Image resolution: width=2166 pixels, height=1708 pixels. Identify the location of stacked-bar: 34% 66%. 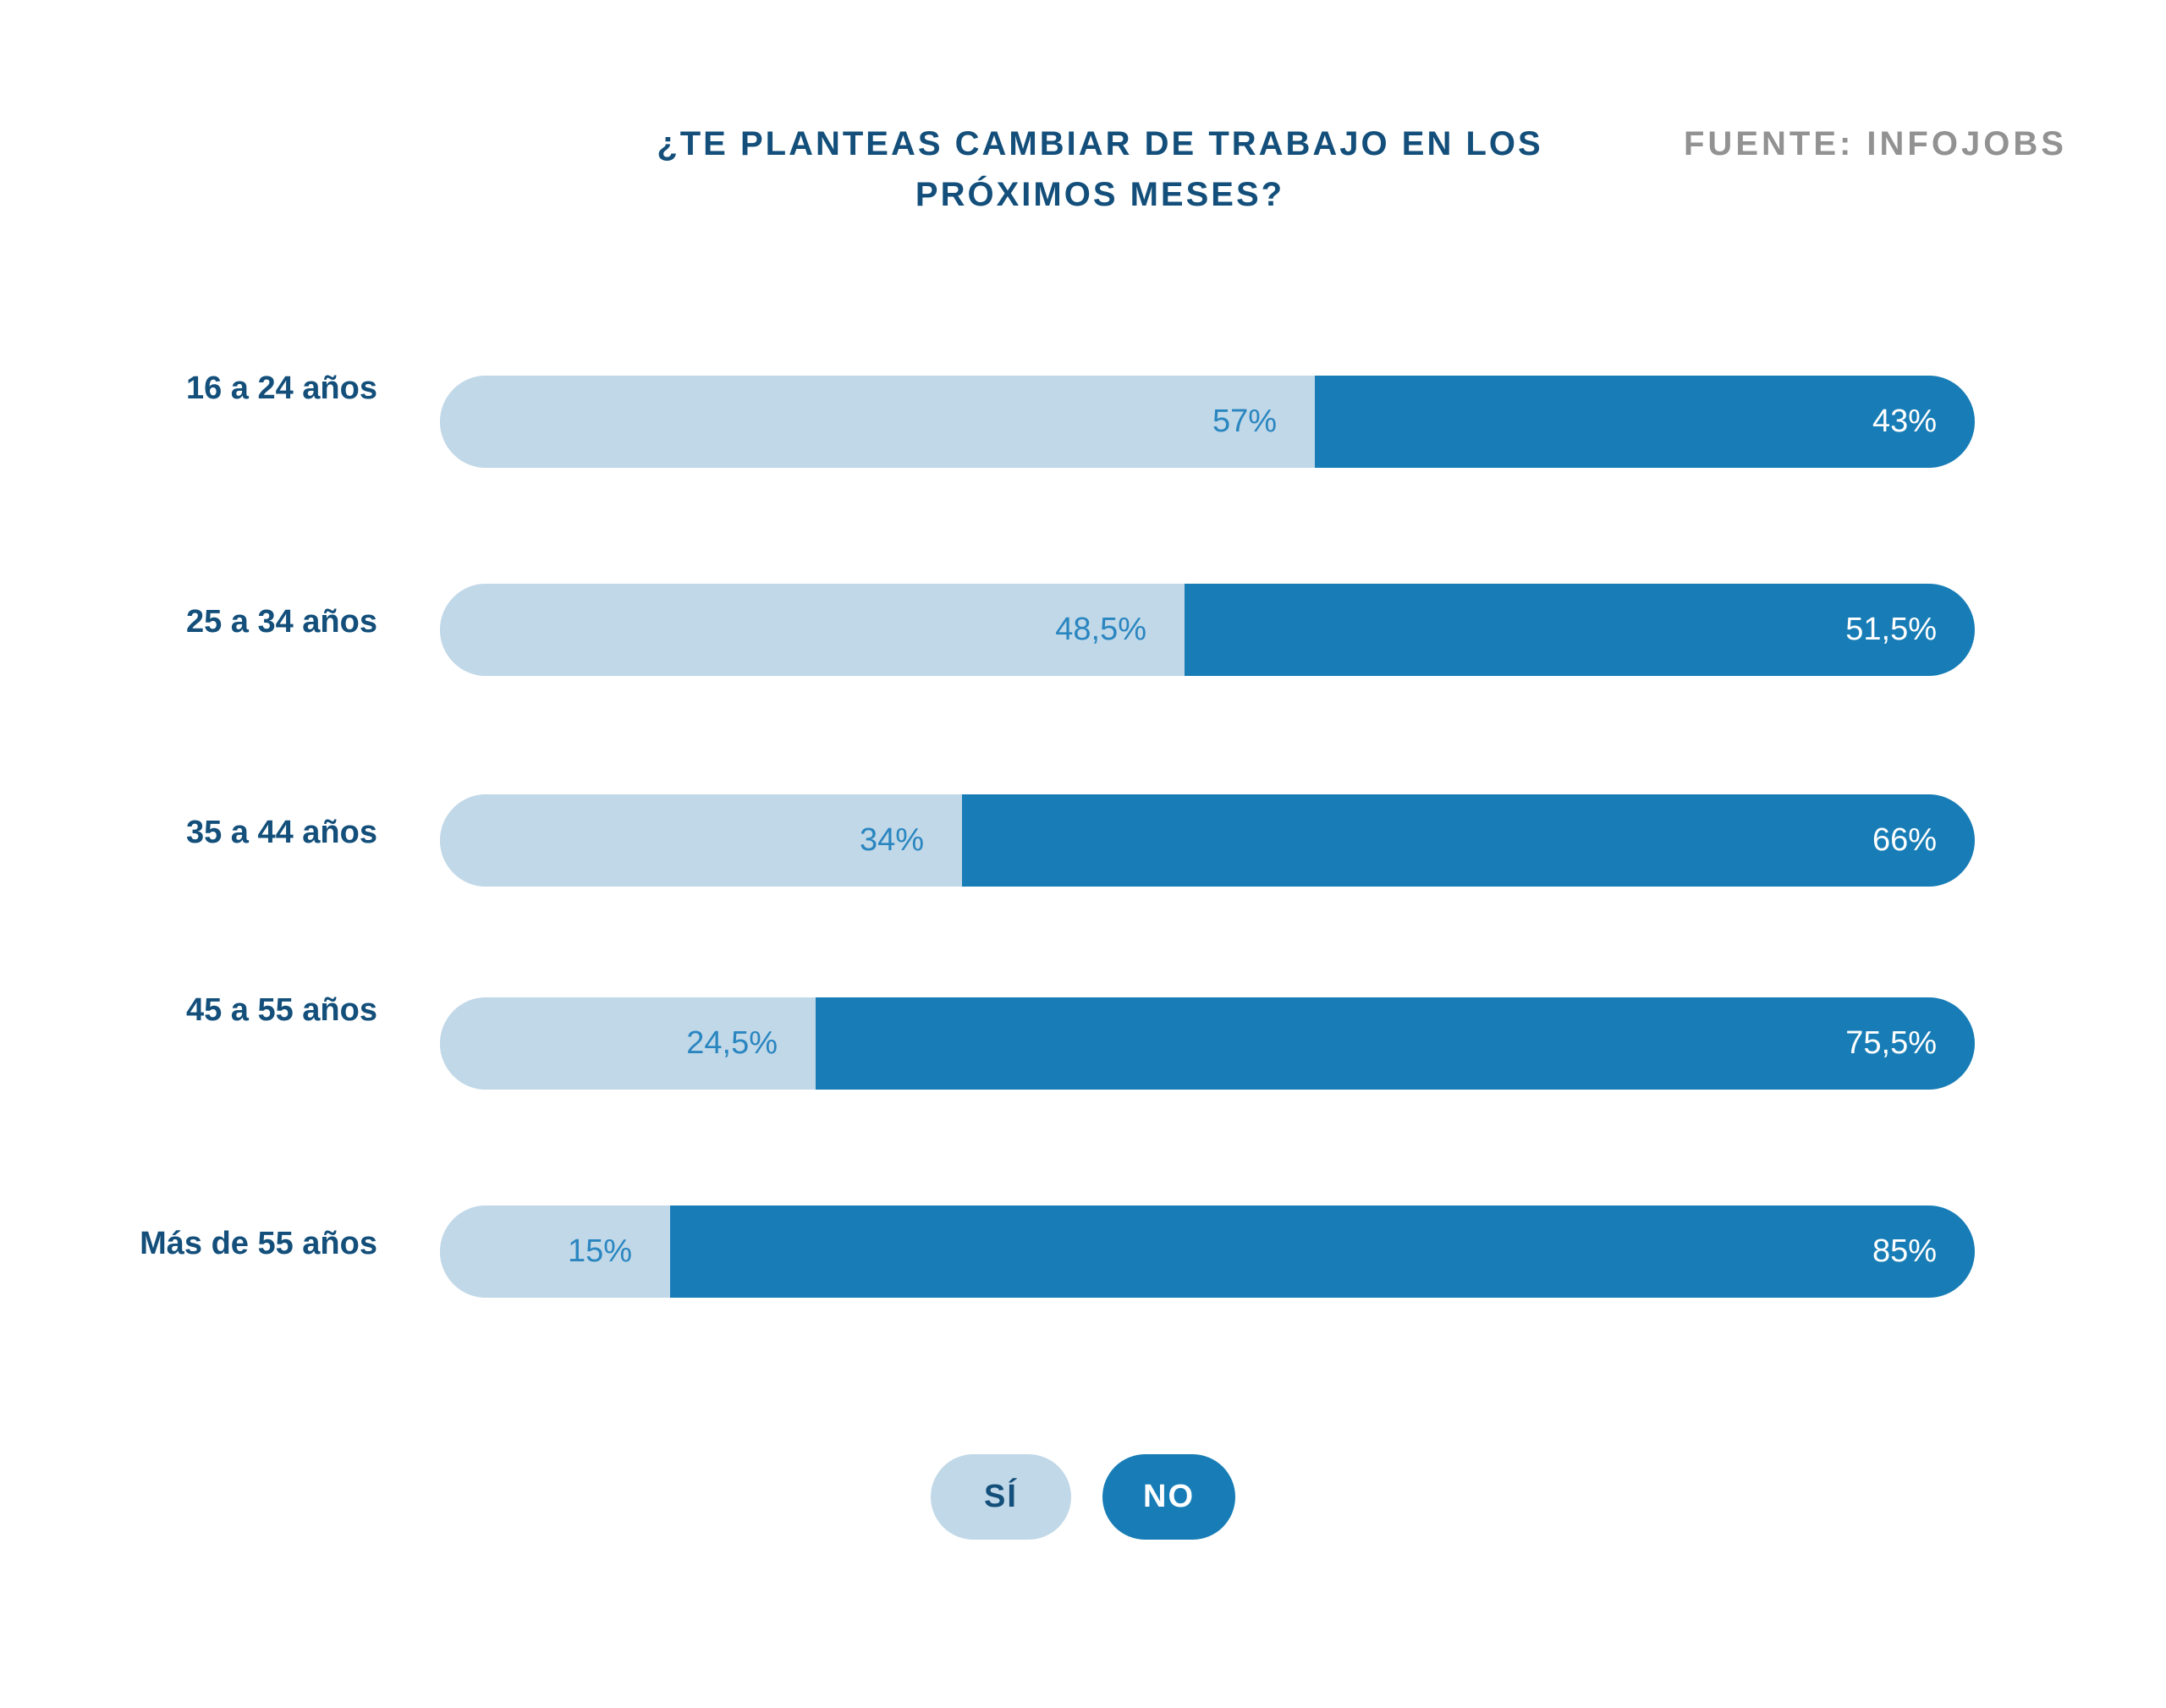
(1207, 840).